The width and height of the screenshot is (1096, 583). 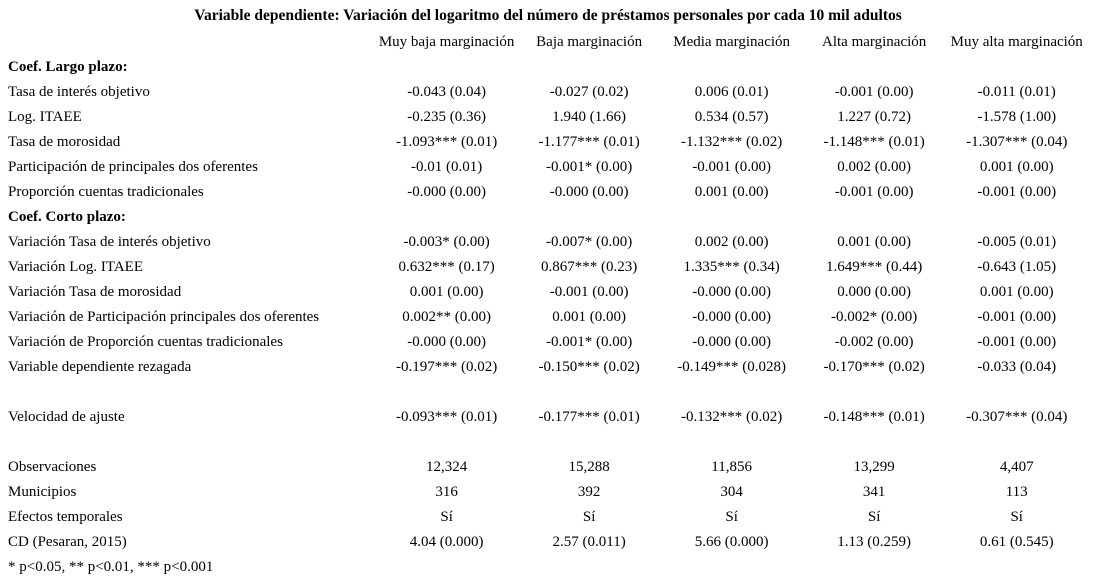 I want to click on section-header-row: Coef. Corto plazo:, so click(x=548, y=217).